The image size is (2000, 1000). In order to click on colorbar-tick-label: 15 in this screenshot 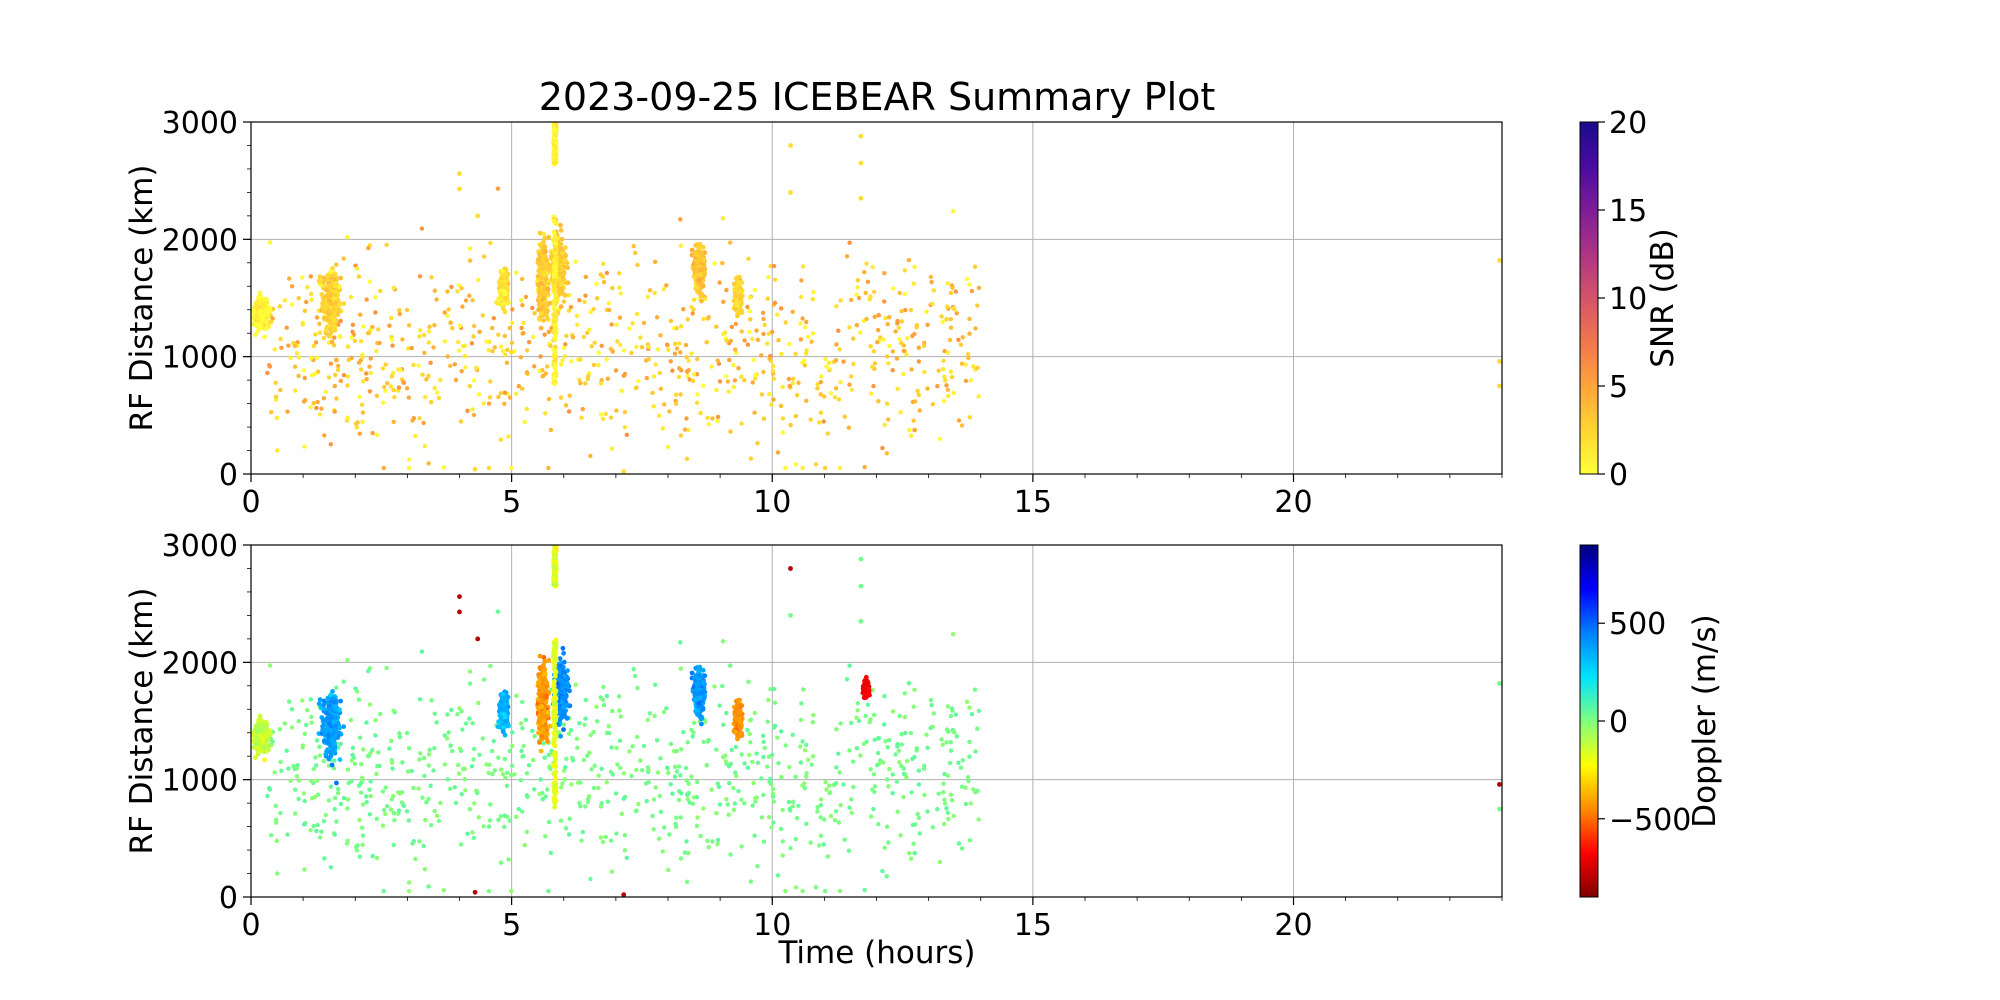, I will do `click(1628, 211)`.